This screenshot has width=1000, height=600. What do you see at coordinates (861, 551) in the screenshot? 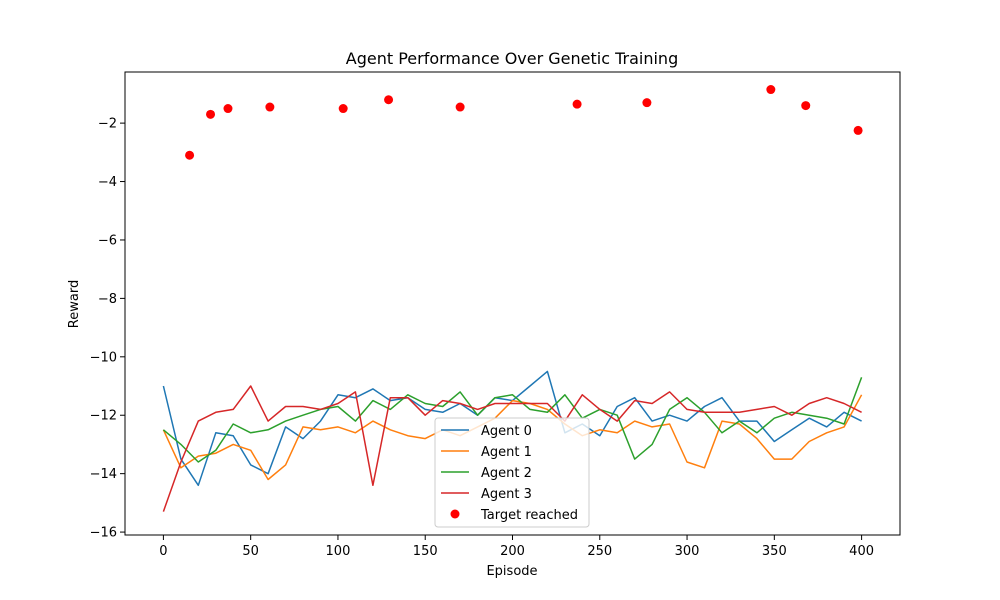
I see `x-tick-label: 400` at bounding box center [861, 551].